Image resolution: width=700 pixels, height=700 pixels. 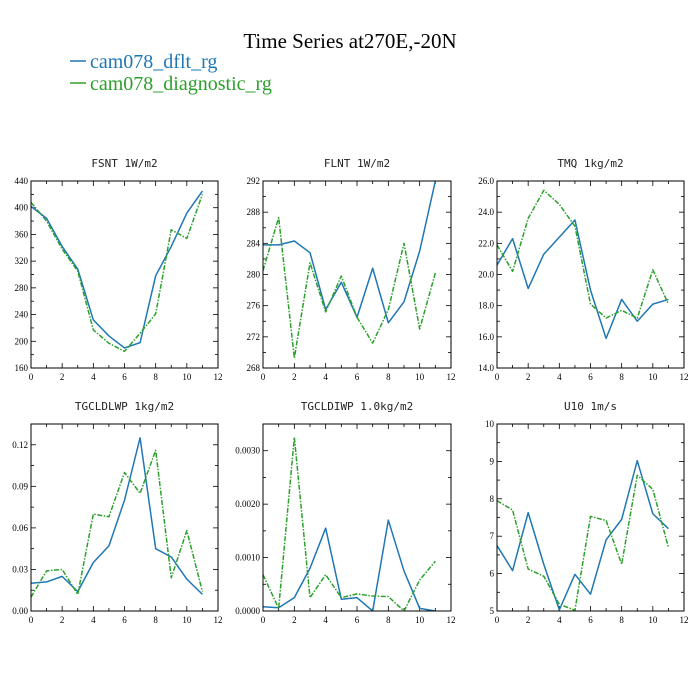 What do you see at coordinates (20, 528) in the screenshot?
I see `y-tick-label: 0.06` at bounding box center [20, 528].